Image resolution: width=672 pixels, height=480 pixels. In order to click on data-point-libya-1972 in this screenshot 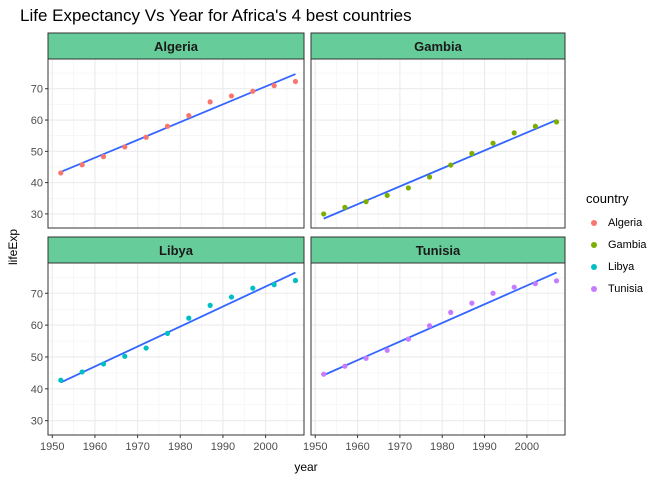, I will do `click(146, 348)`.